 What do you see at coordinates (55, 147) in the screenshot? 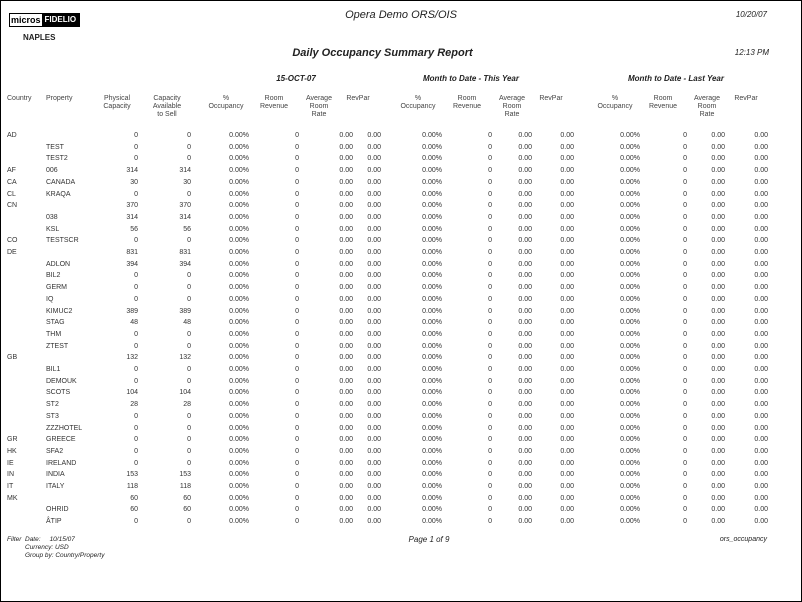
I see `cell-property: TEST` at bounding box center [55, 147].